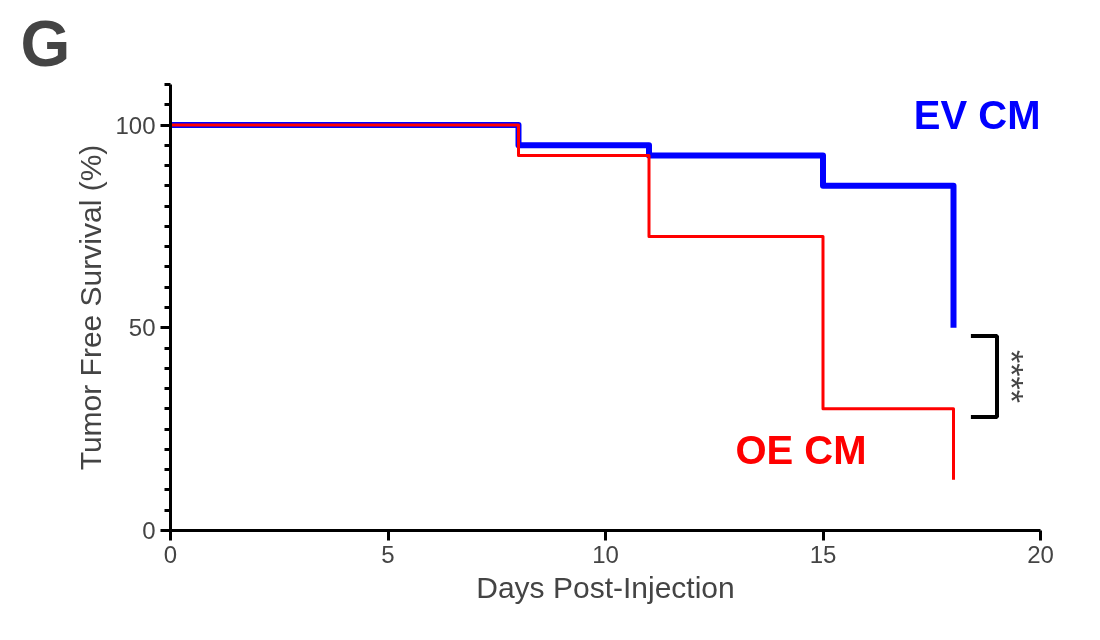  Describe the element at coordinates (142, 328) in the screenshot. I see `y-tick-label: 50` at that location.